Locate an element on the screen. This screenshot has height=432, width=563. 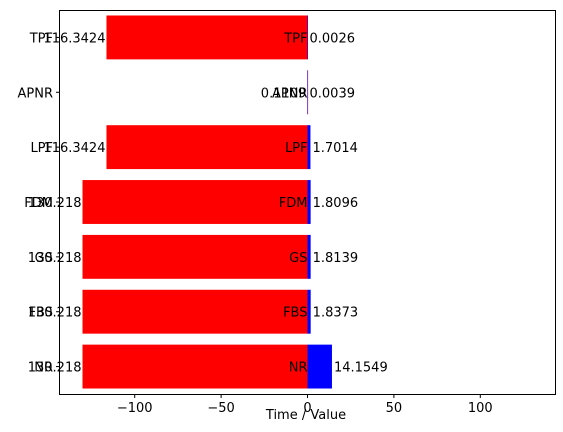
bar-negative-fbs is located at coordinates (195, 311).